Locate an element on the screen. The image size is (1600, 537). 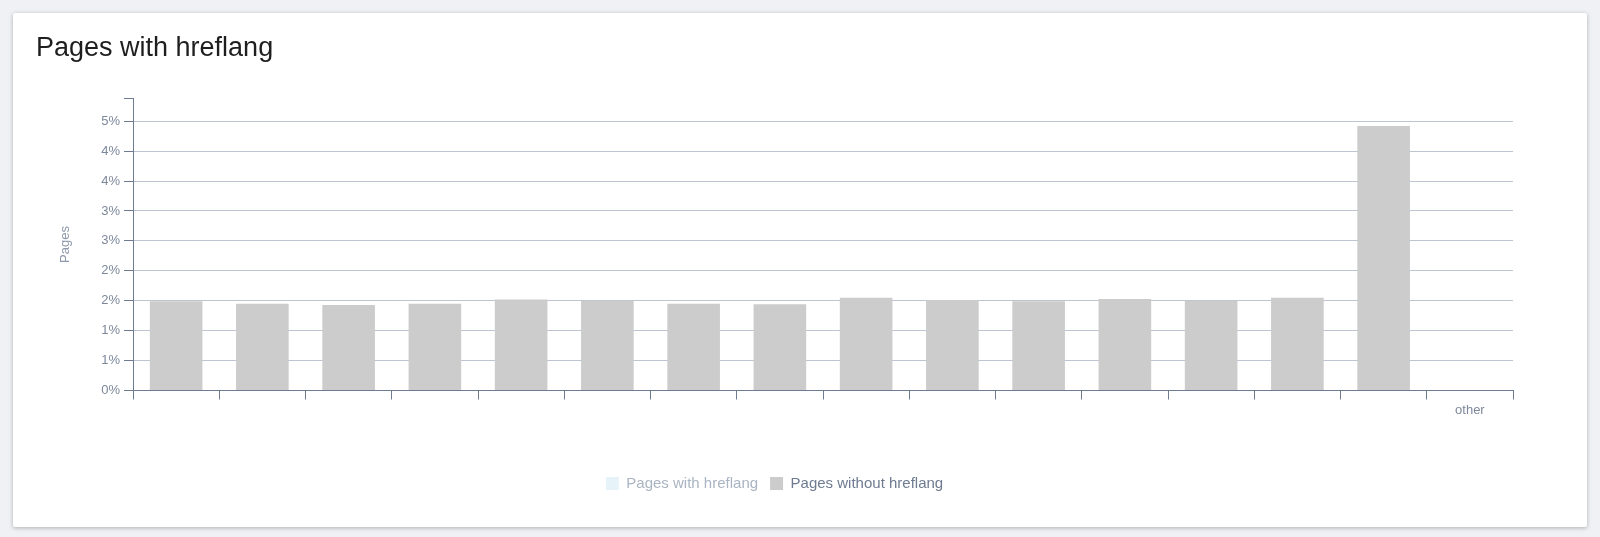
y-tick-label: 0% is located at coordinates (111, 390).